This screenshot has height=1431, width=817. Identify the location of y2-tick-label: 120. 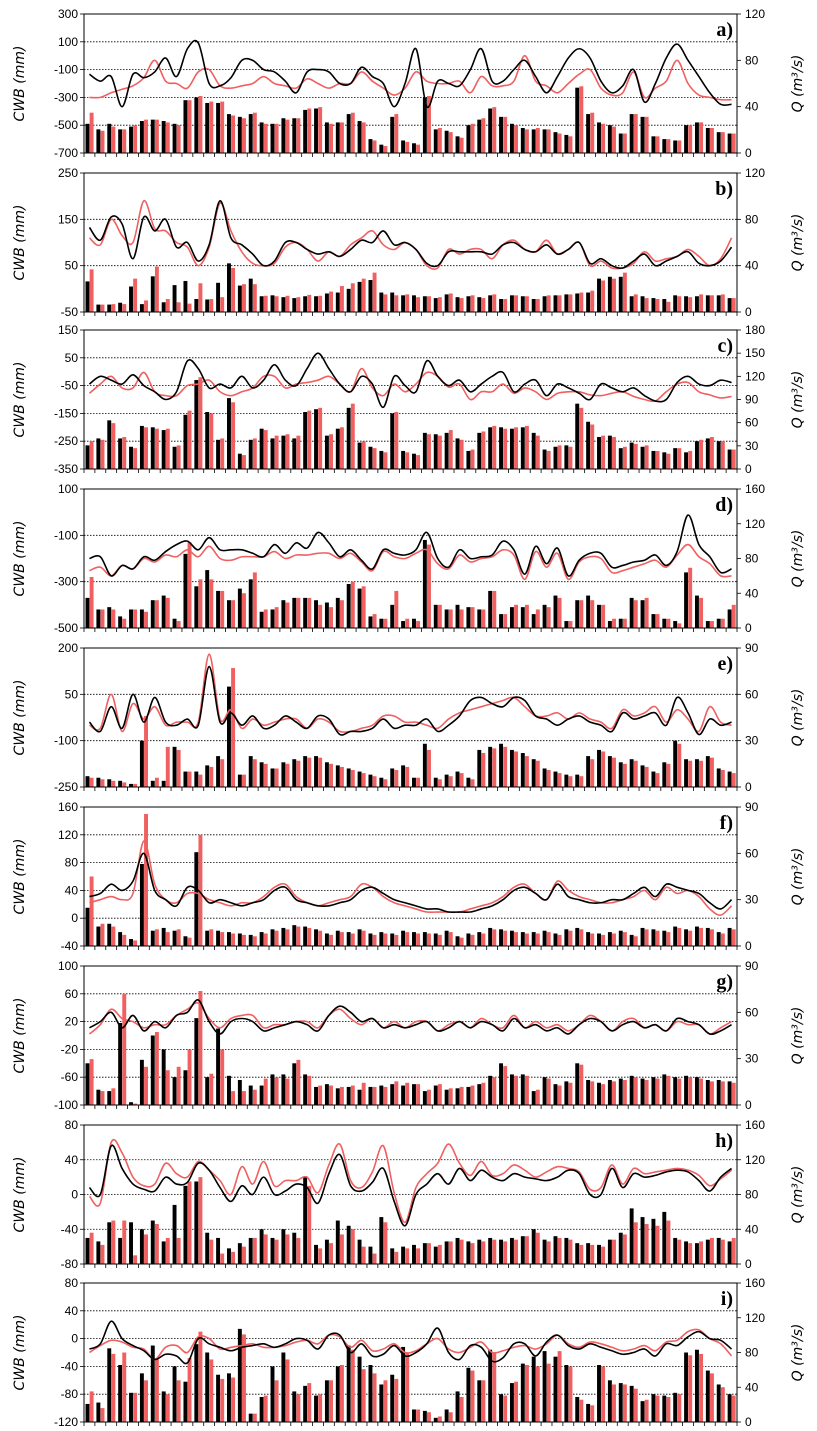
(755, 376).